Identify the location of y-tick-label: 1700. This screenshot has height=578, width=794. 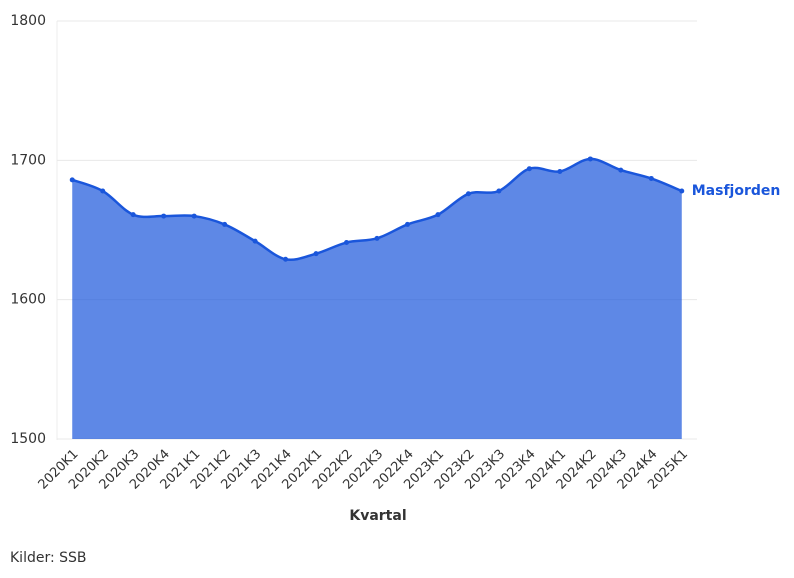
(28, 160).